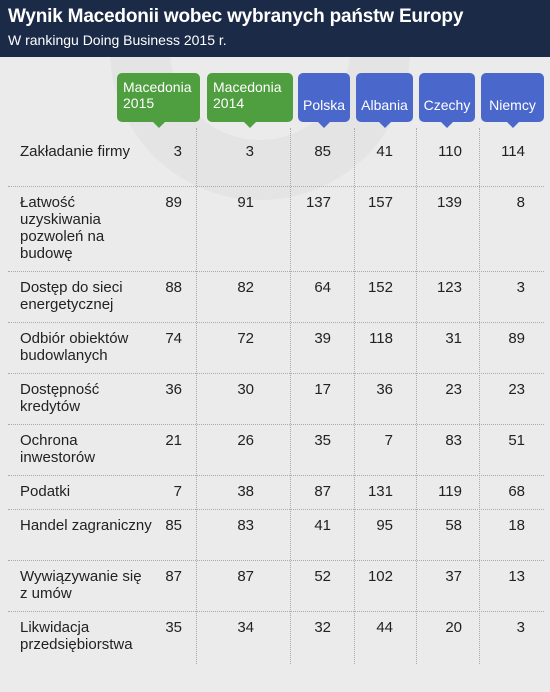  I want to click on column-header-polska: Polska, so click(324, 100).